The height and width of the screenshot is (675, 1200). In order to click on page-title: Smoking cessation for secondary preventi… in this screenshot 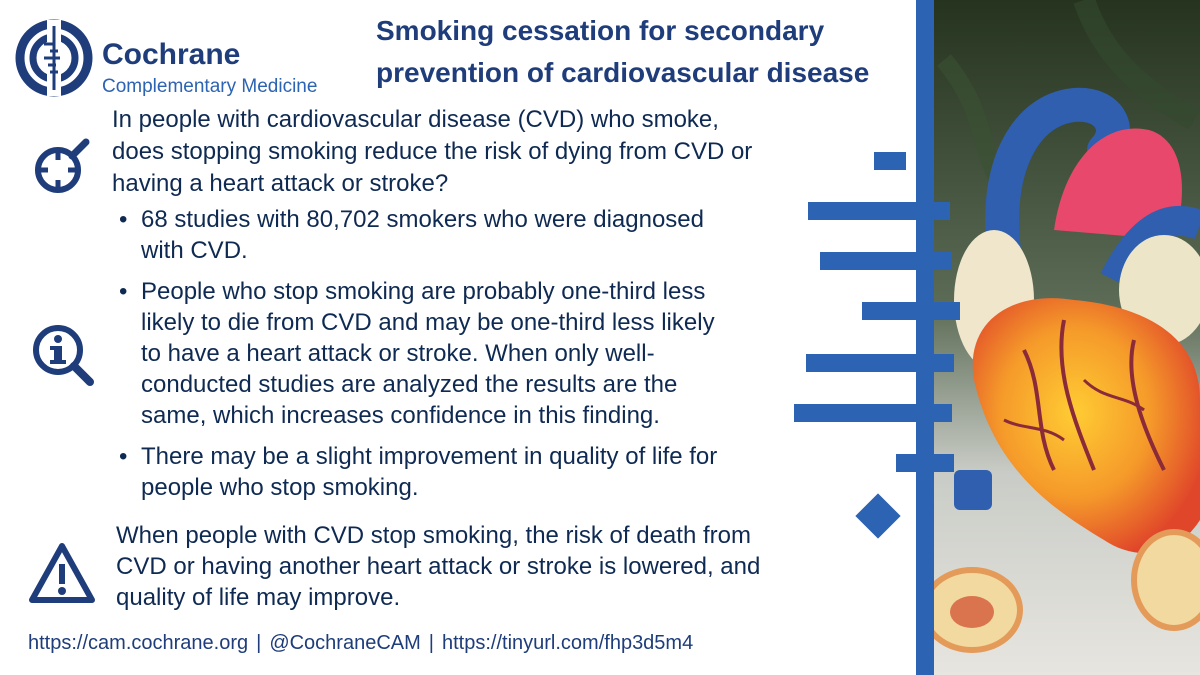, I will do `click(636, 52)`.